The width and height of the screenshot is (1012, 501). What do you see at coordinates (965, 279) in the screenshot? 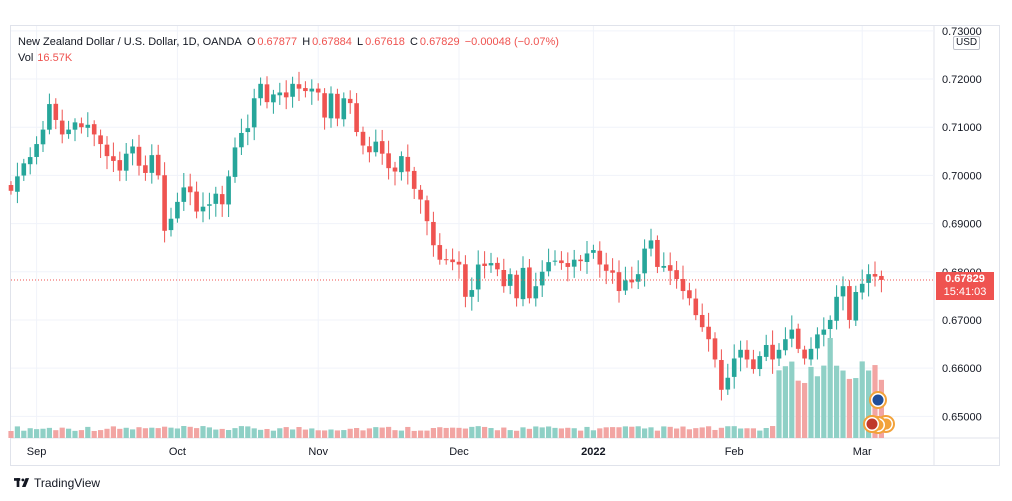
I see `last-price: 0.67829` at bounding box center [965, 279].